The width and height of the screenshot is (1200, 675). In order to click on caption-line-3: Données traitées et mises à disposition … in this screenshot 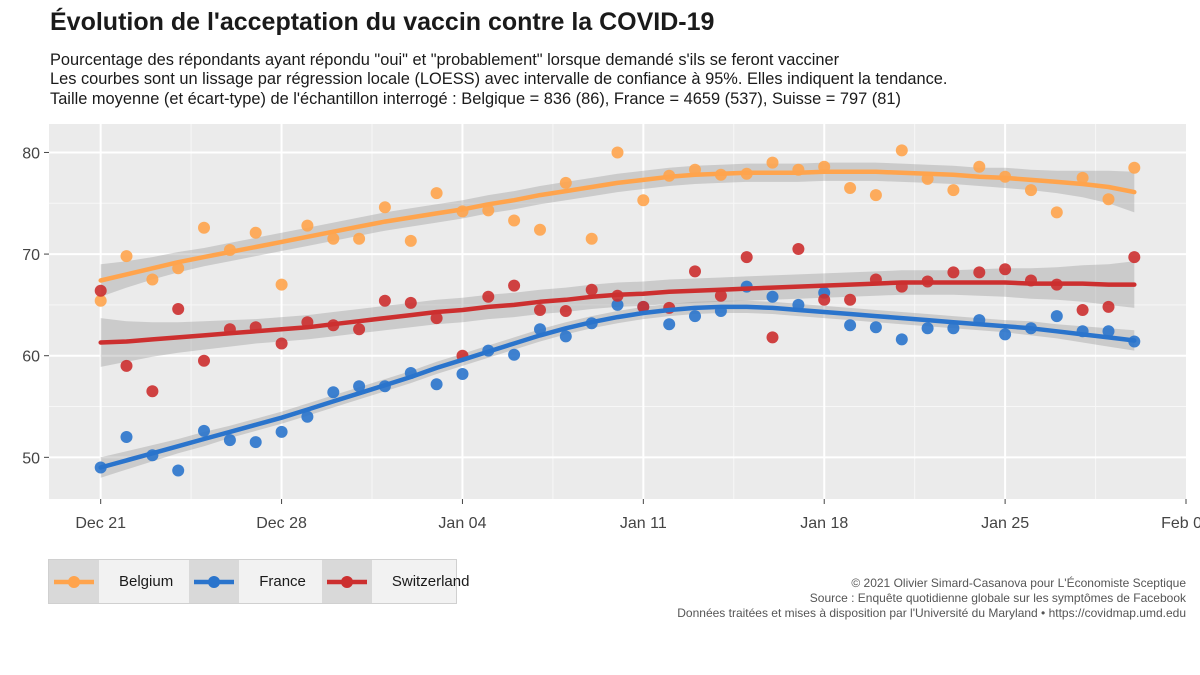, I will do `click(931, 613)`.